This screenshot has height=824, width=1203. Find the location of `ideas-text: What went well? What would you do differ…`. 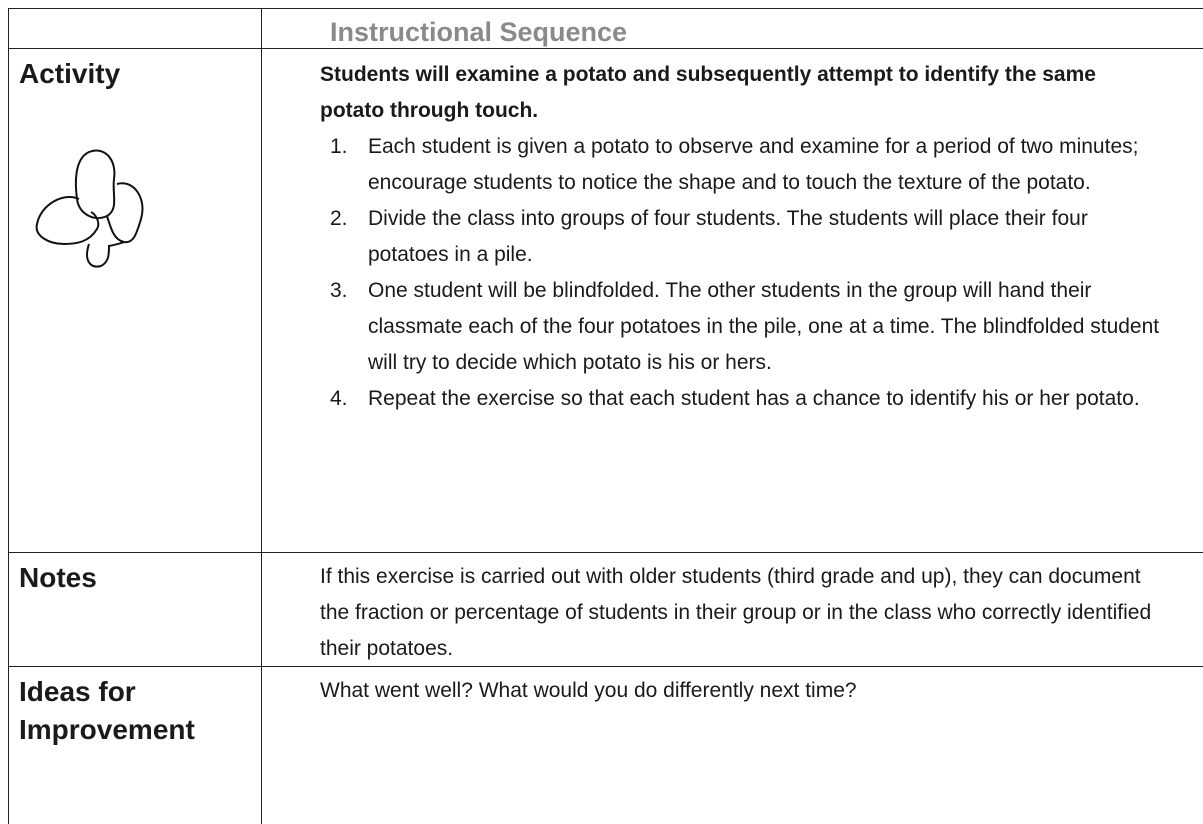

ideas-text: What went well? What would you do differ… is located at coordinates (588, 690).